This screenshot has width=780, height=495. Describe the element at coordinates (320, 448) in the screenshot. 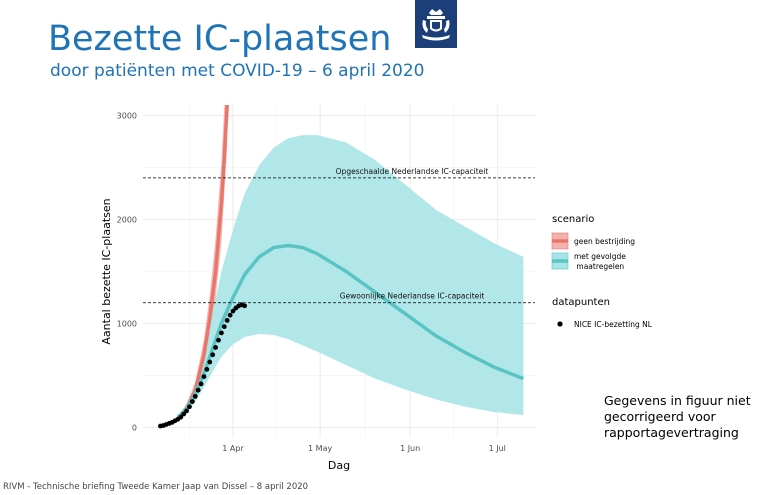

I see `x-tick-label: 1 May` at that location.